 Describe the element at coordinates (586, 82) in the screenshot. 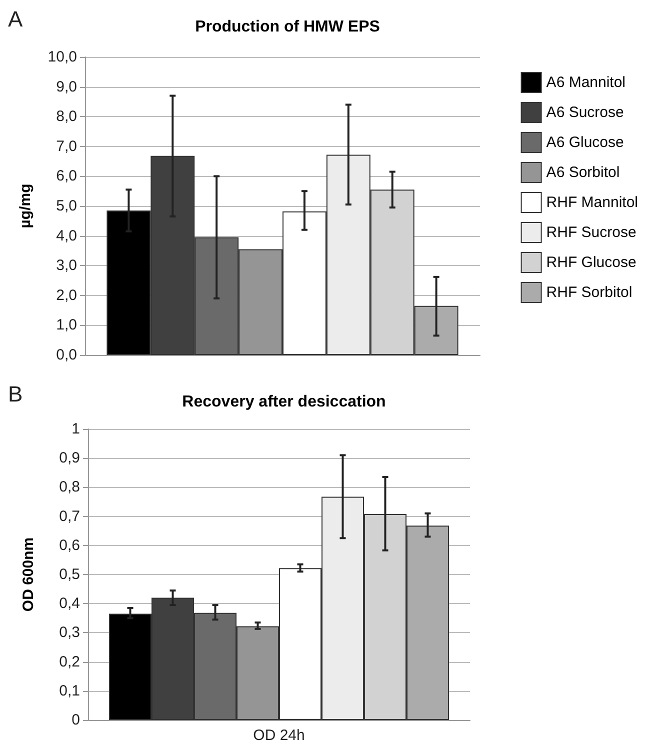

I see `legend-label: A6 Mannitol` at that location.